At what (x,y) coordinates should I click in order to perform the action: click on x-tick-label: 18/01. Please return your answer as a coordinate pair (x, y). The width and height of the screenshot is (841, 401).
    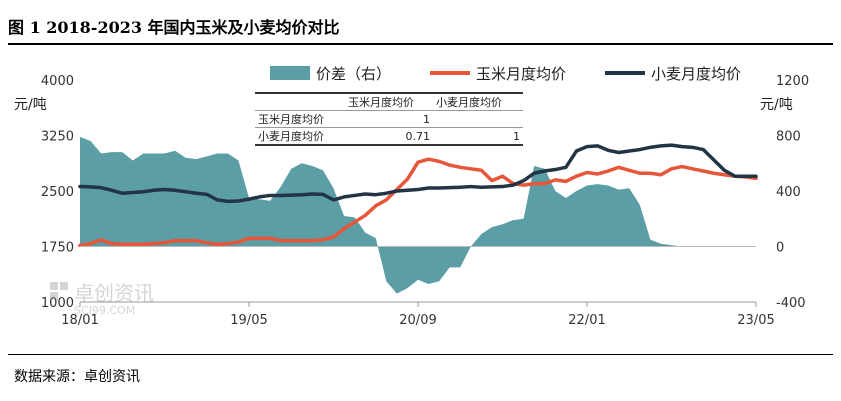
    Looking at the image, I should click on (79, 320).